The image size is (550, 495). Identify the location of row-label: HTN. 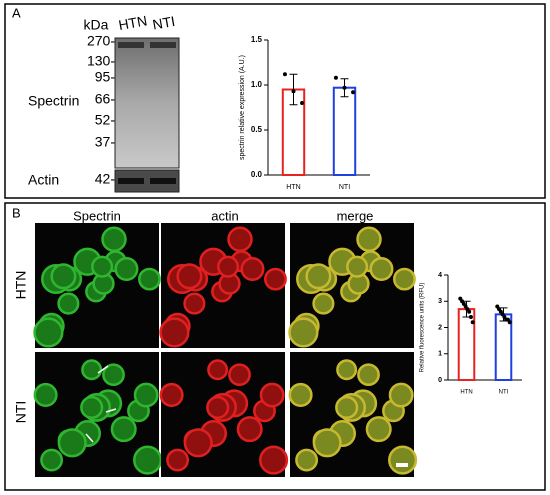
(21, 285).